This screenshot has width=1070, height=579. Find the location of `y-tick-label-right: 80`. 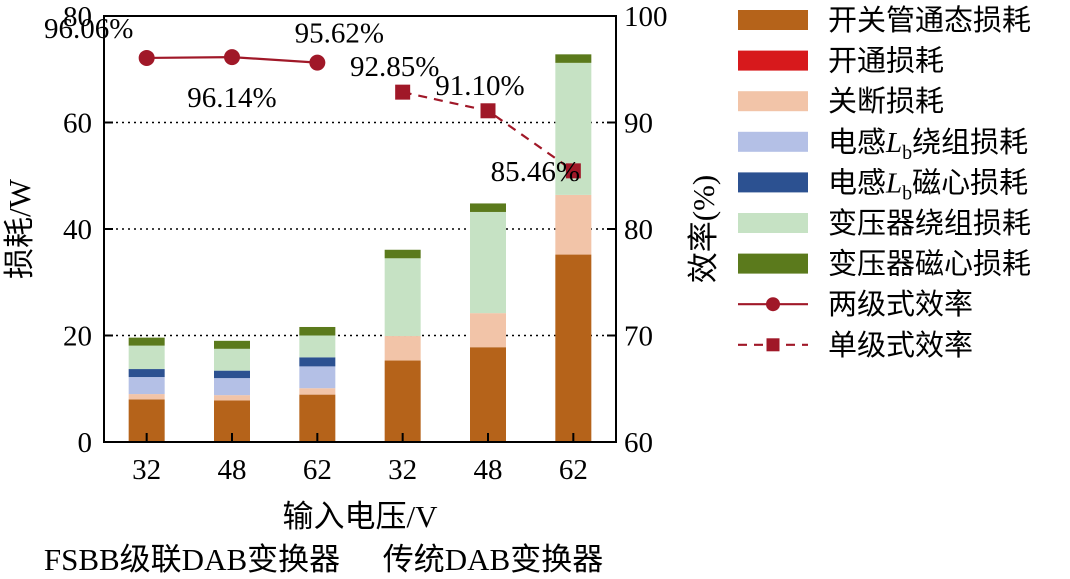

y-tick-label-right: 80 is located at coordinates (638, 230).